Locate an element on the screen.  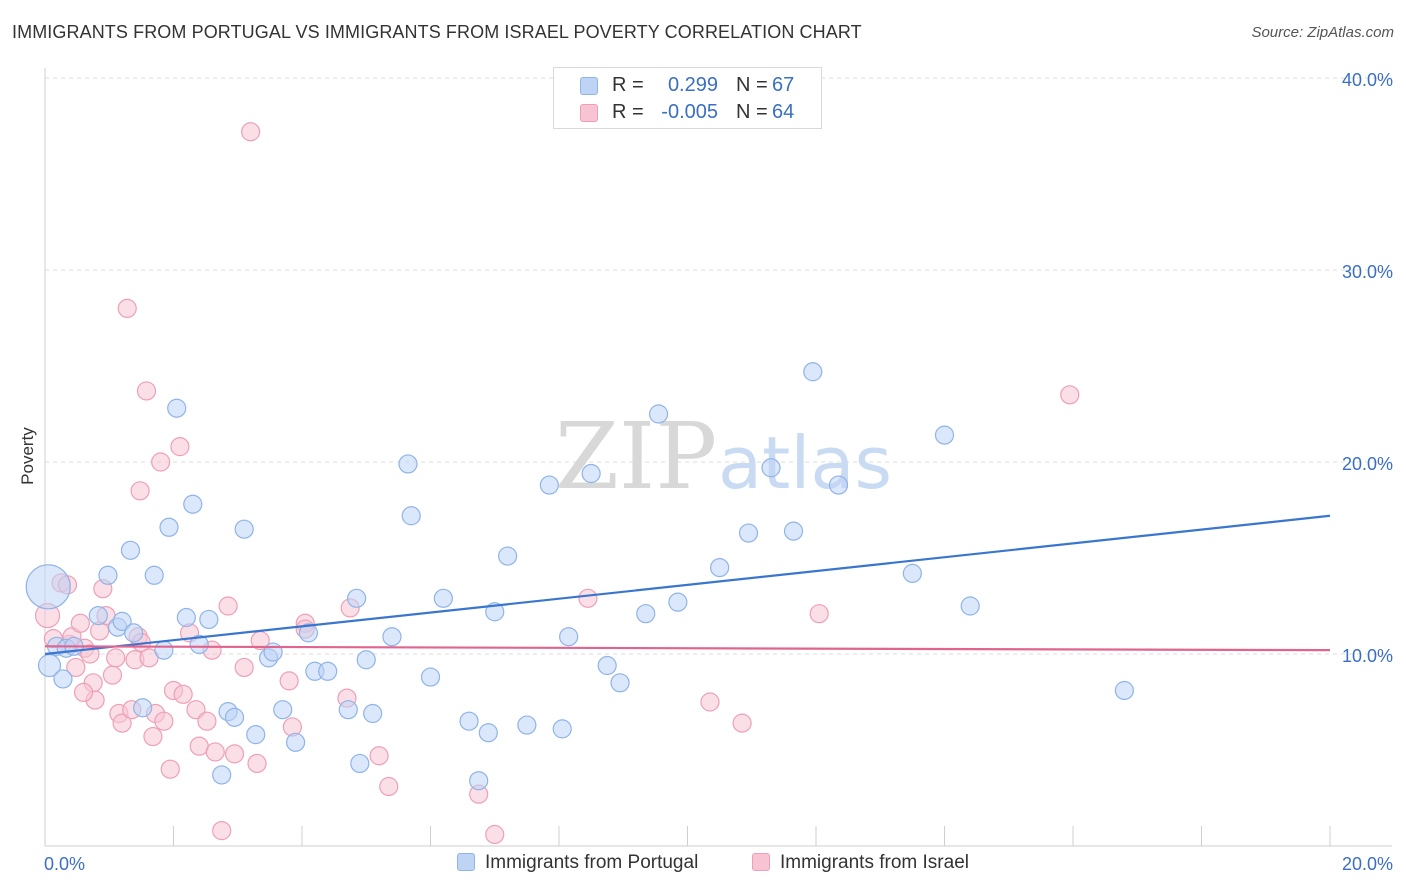
legend-r-value: 0.299 is located at coordinates (692, 85).